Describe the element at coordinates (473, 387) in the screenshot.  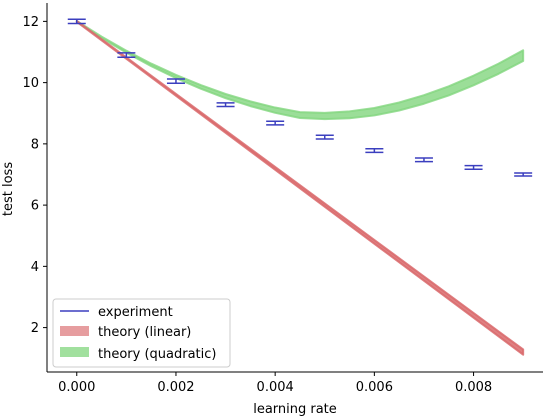
I see `x-tick-label: 0.008` at that location.